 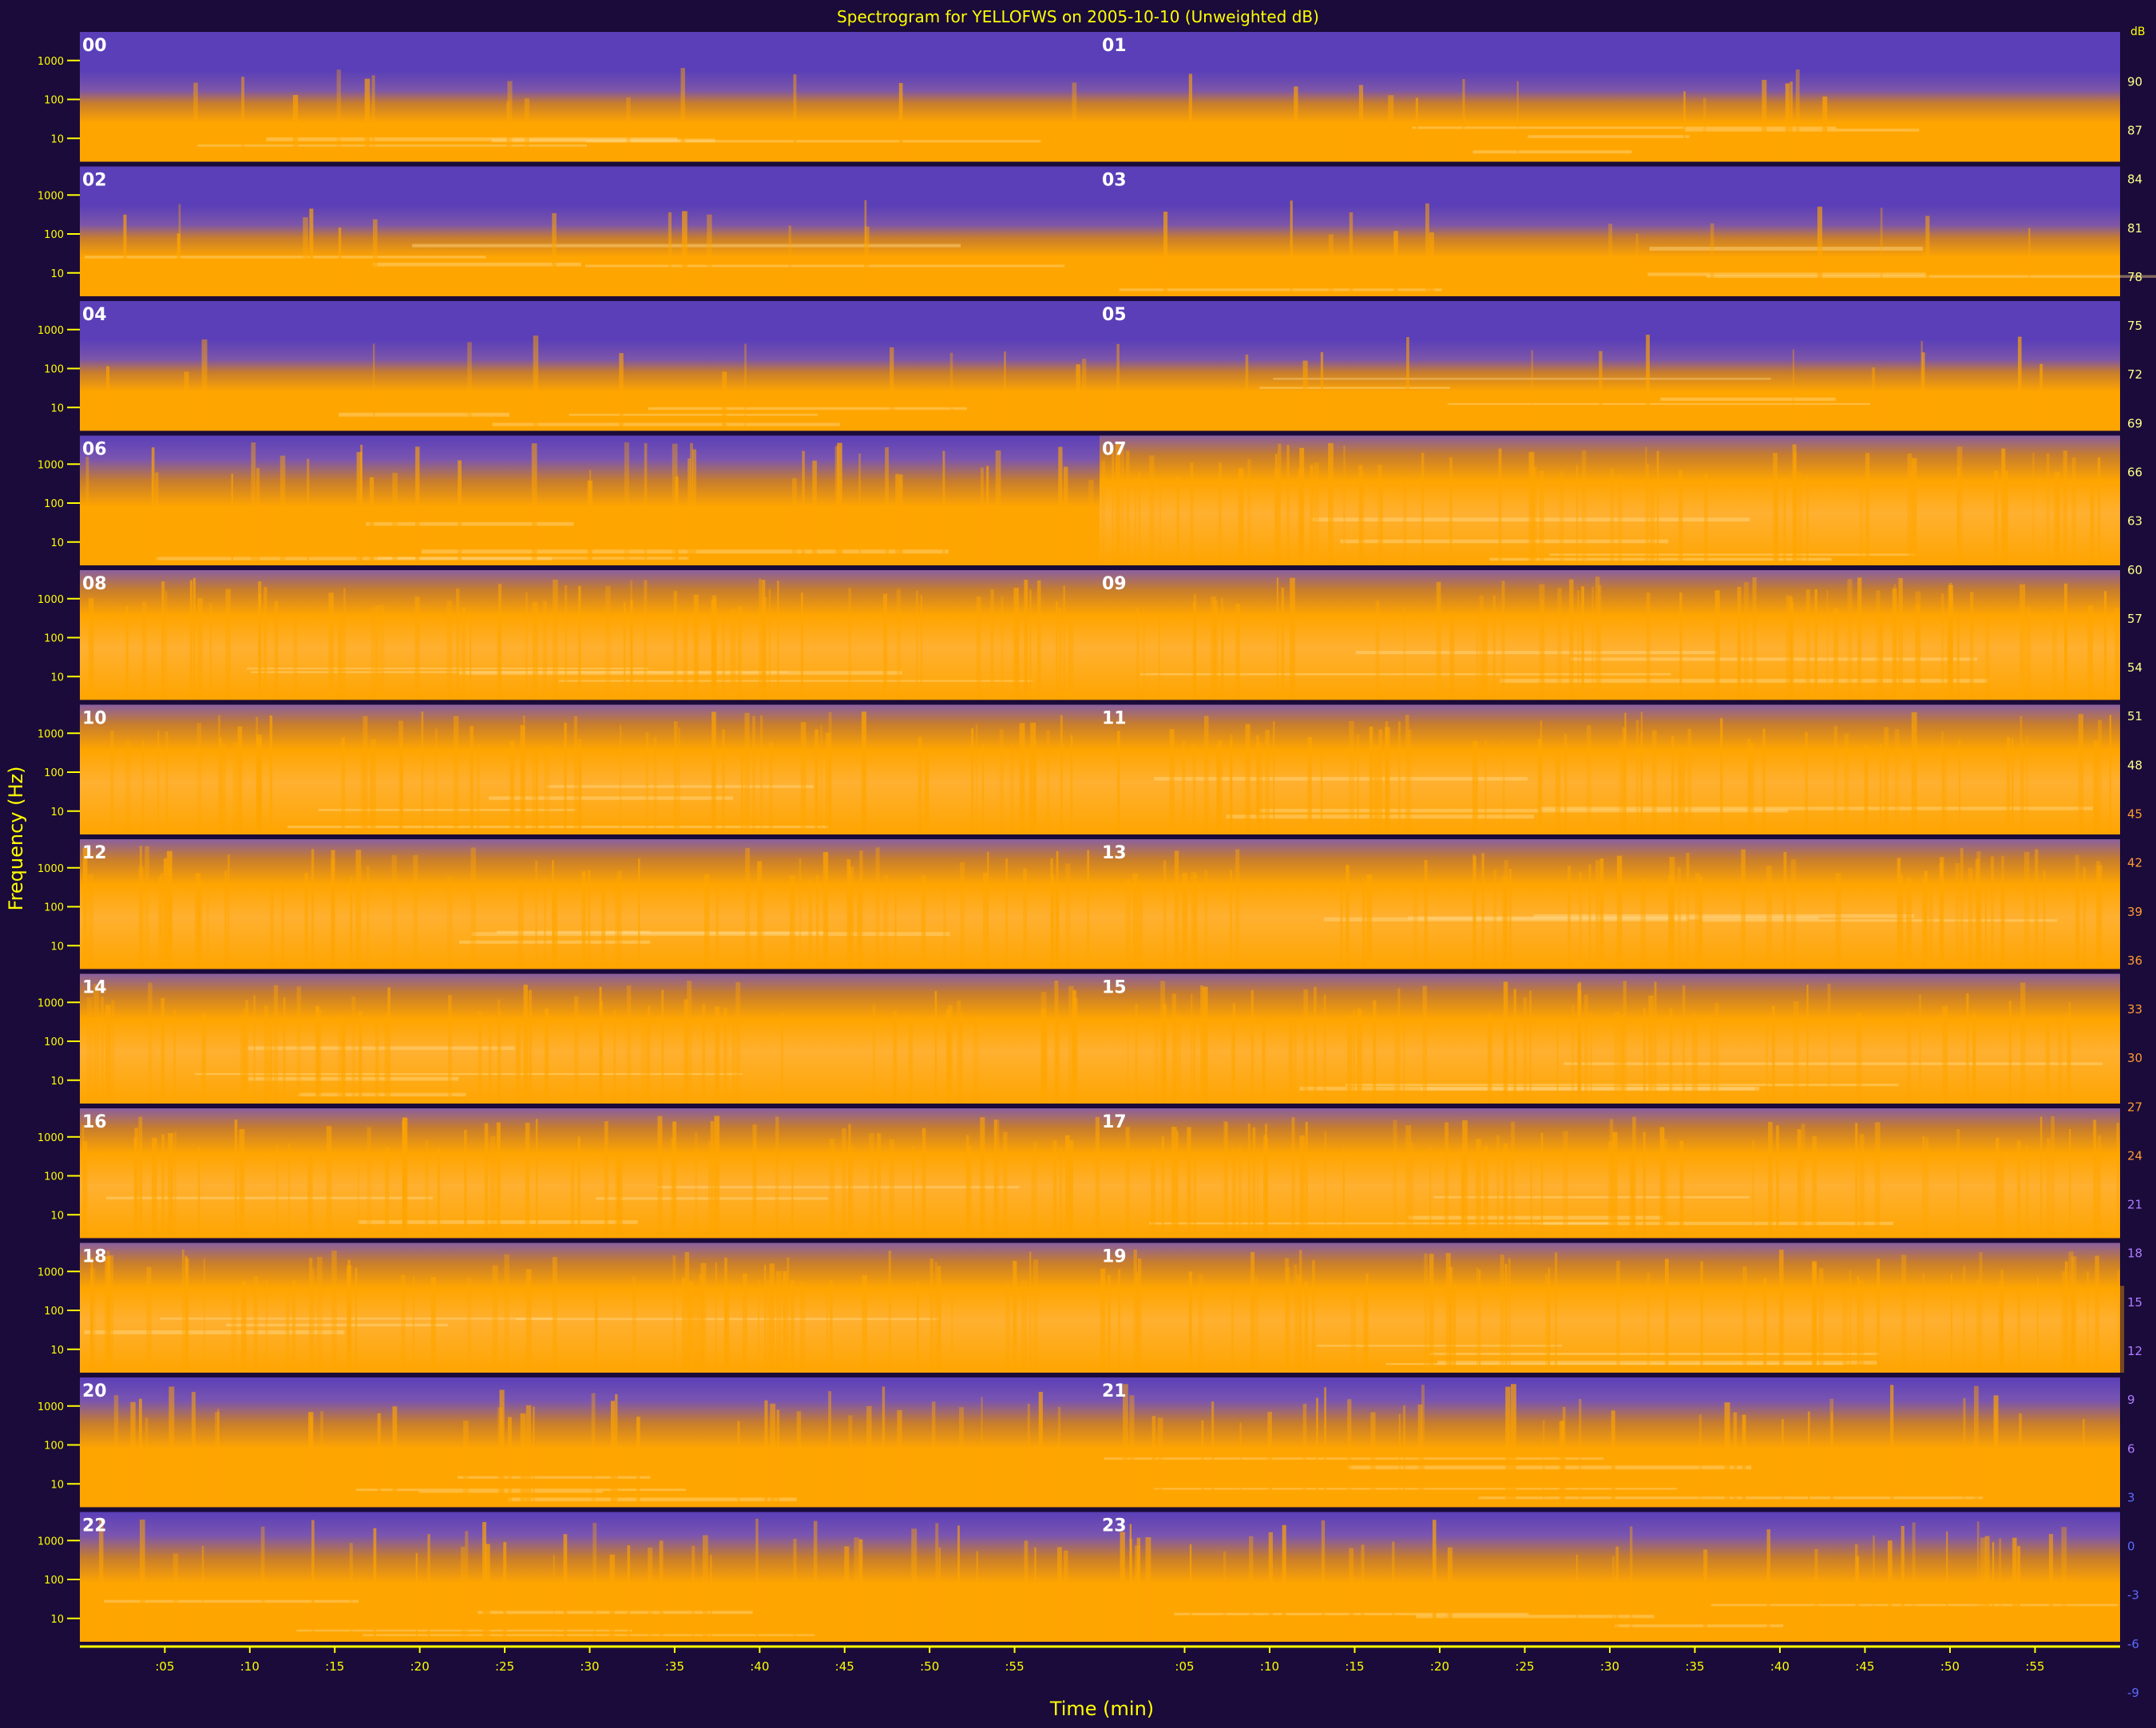 I want to click on hour-label: 02, so click(x=94, y=181).